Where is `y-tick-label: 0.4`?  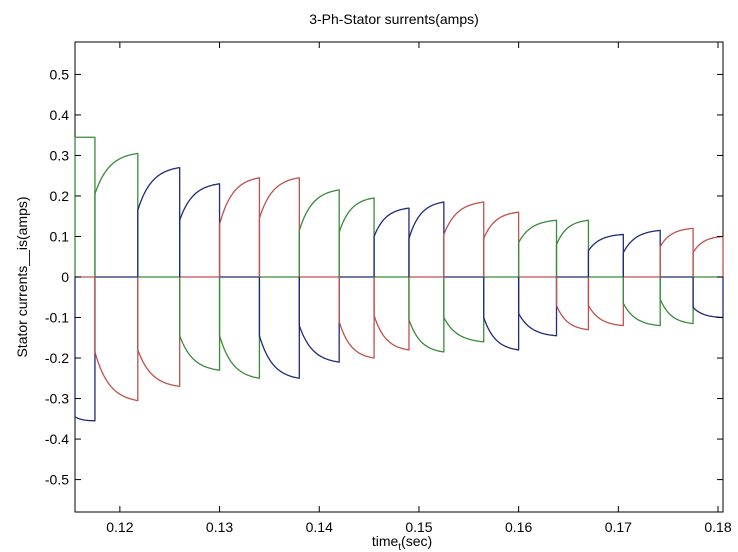
y-tick-label: 0.4 is located at coordinates (60, 115).